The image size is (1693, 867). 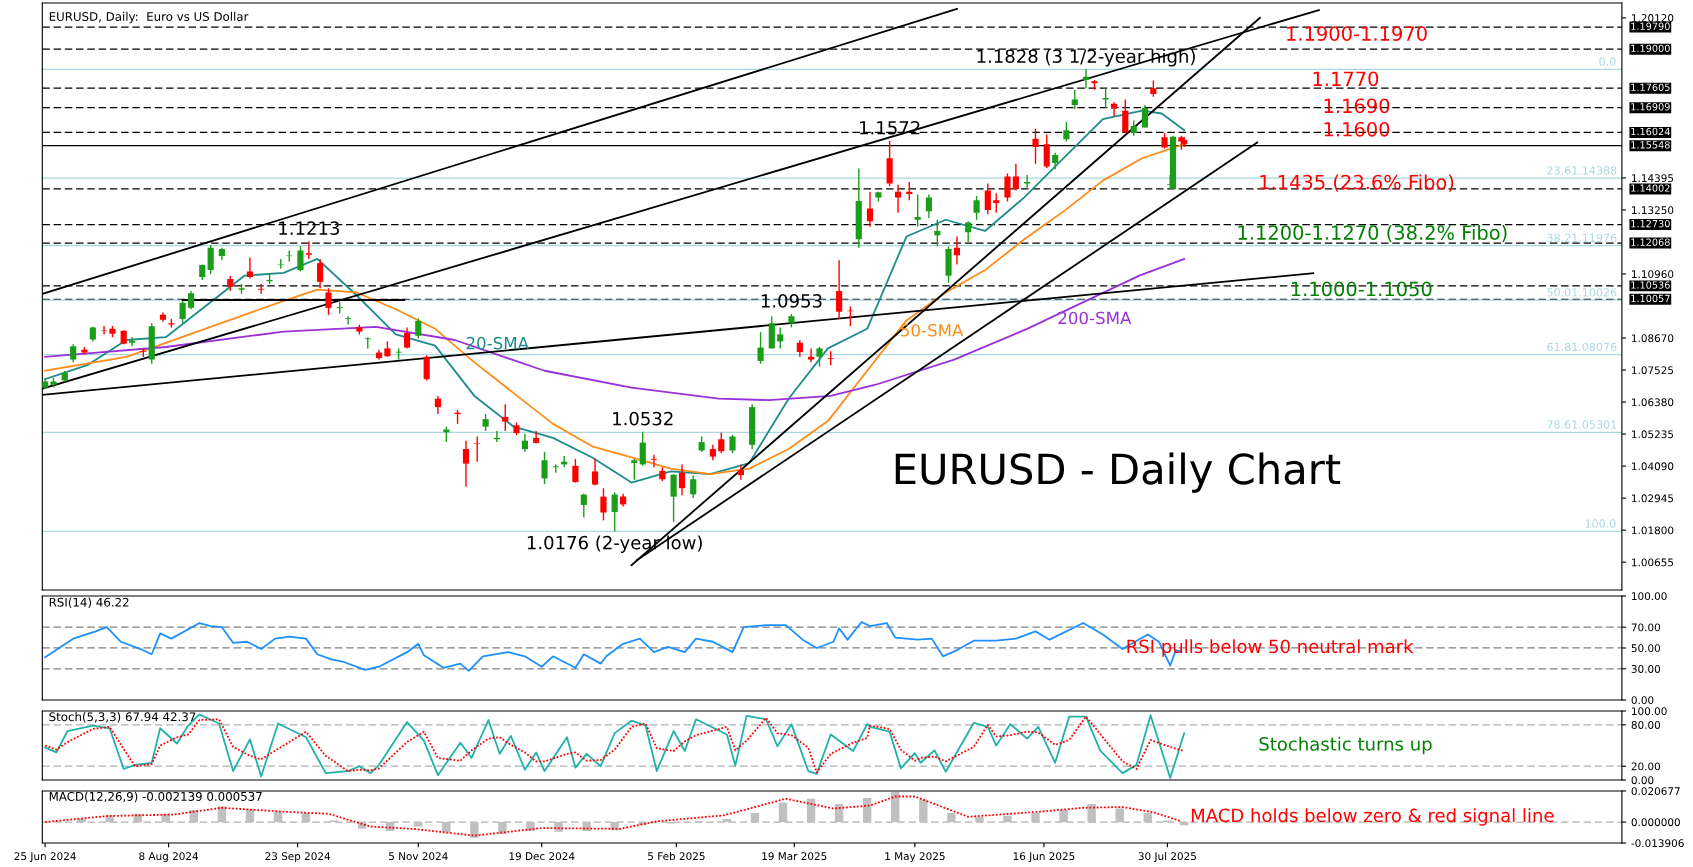 What do you see at coordinates (298, 857) in the screenshot?
I see `x-tick-label: 23 Sep 2024` at bounding box center [298, 857].